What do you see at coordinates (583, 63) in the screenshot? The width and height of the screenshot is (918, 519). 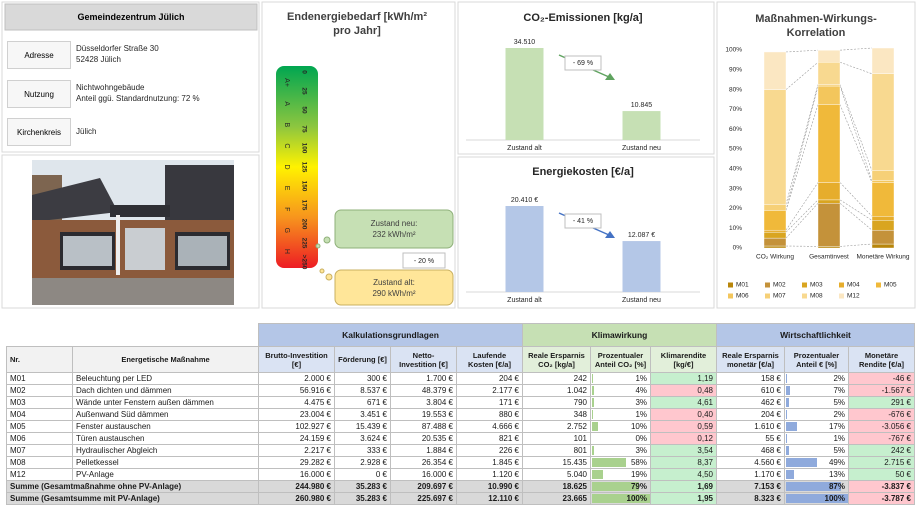 I see `annotation-box` at bounding box center [583, 63].